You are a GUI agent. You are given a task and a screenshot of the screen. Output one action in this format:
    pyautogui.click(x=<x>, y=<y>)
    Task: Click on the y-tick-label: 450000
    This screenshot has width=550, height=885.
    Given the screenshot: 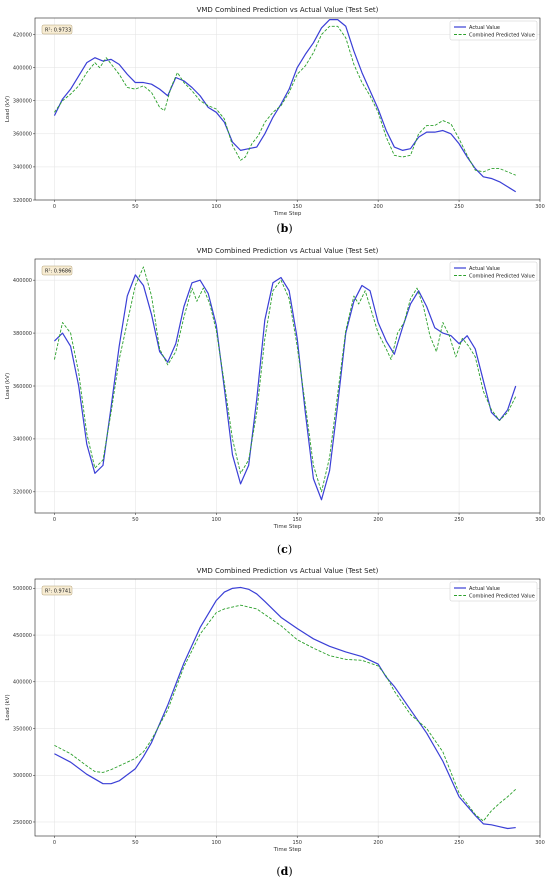 What is the action you would take?
    pyautogui.click(x=22, y=636)
    